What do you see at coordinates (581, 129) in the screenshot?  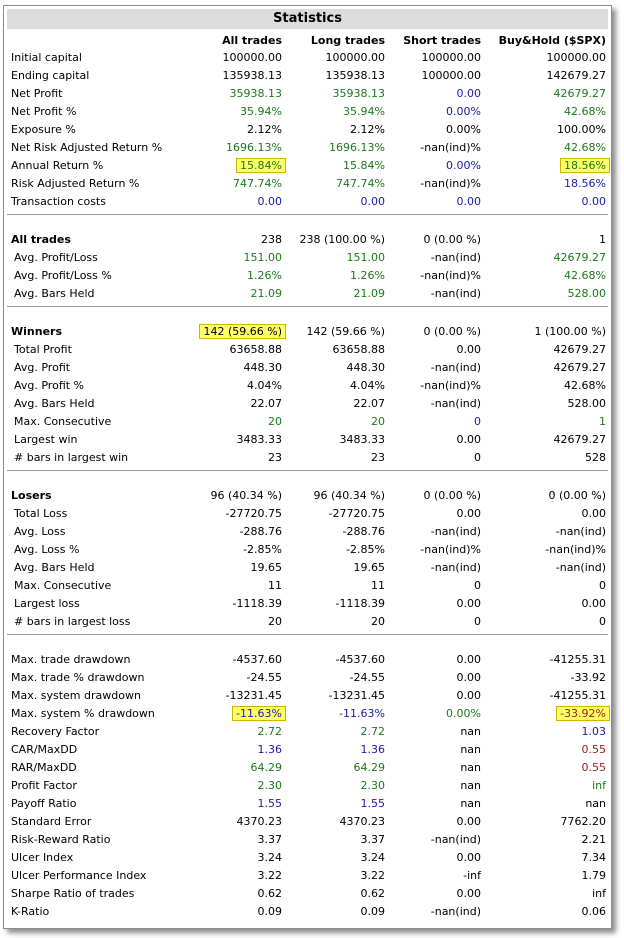 I see `value-text: 100.00%` at bounding box center [581, 129].